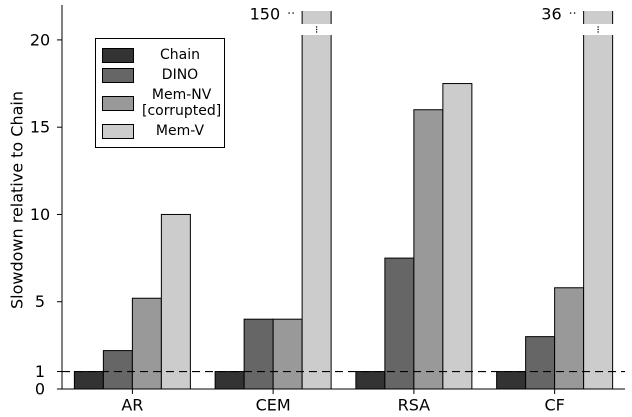 This screenshot has width=632, height=417. What do you see at coordinates (414, 405) in the screenshot?
I see `x-tick-label: RSA` at bounding box center [414, 405].